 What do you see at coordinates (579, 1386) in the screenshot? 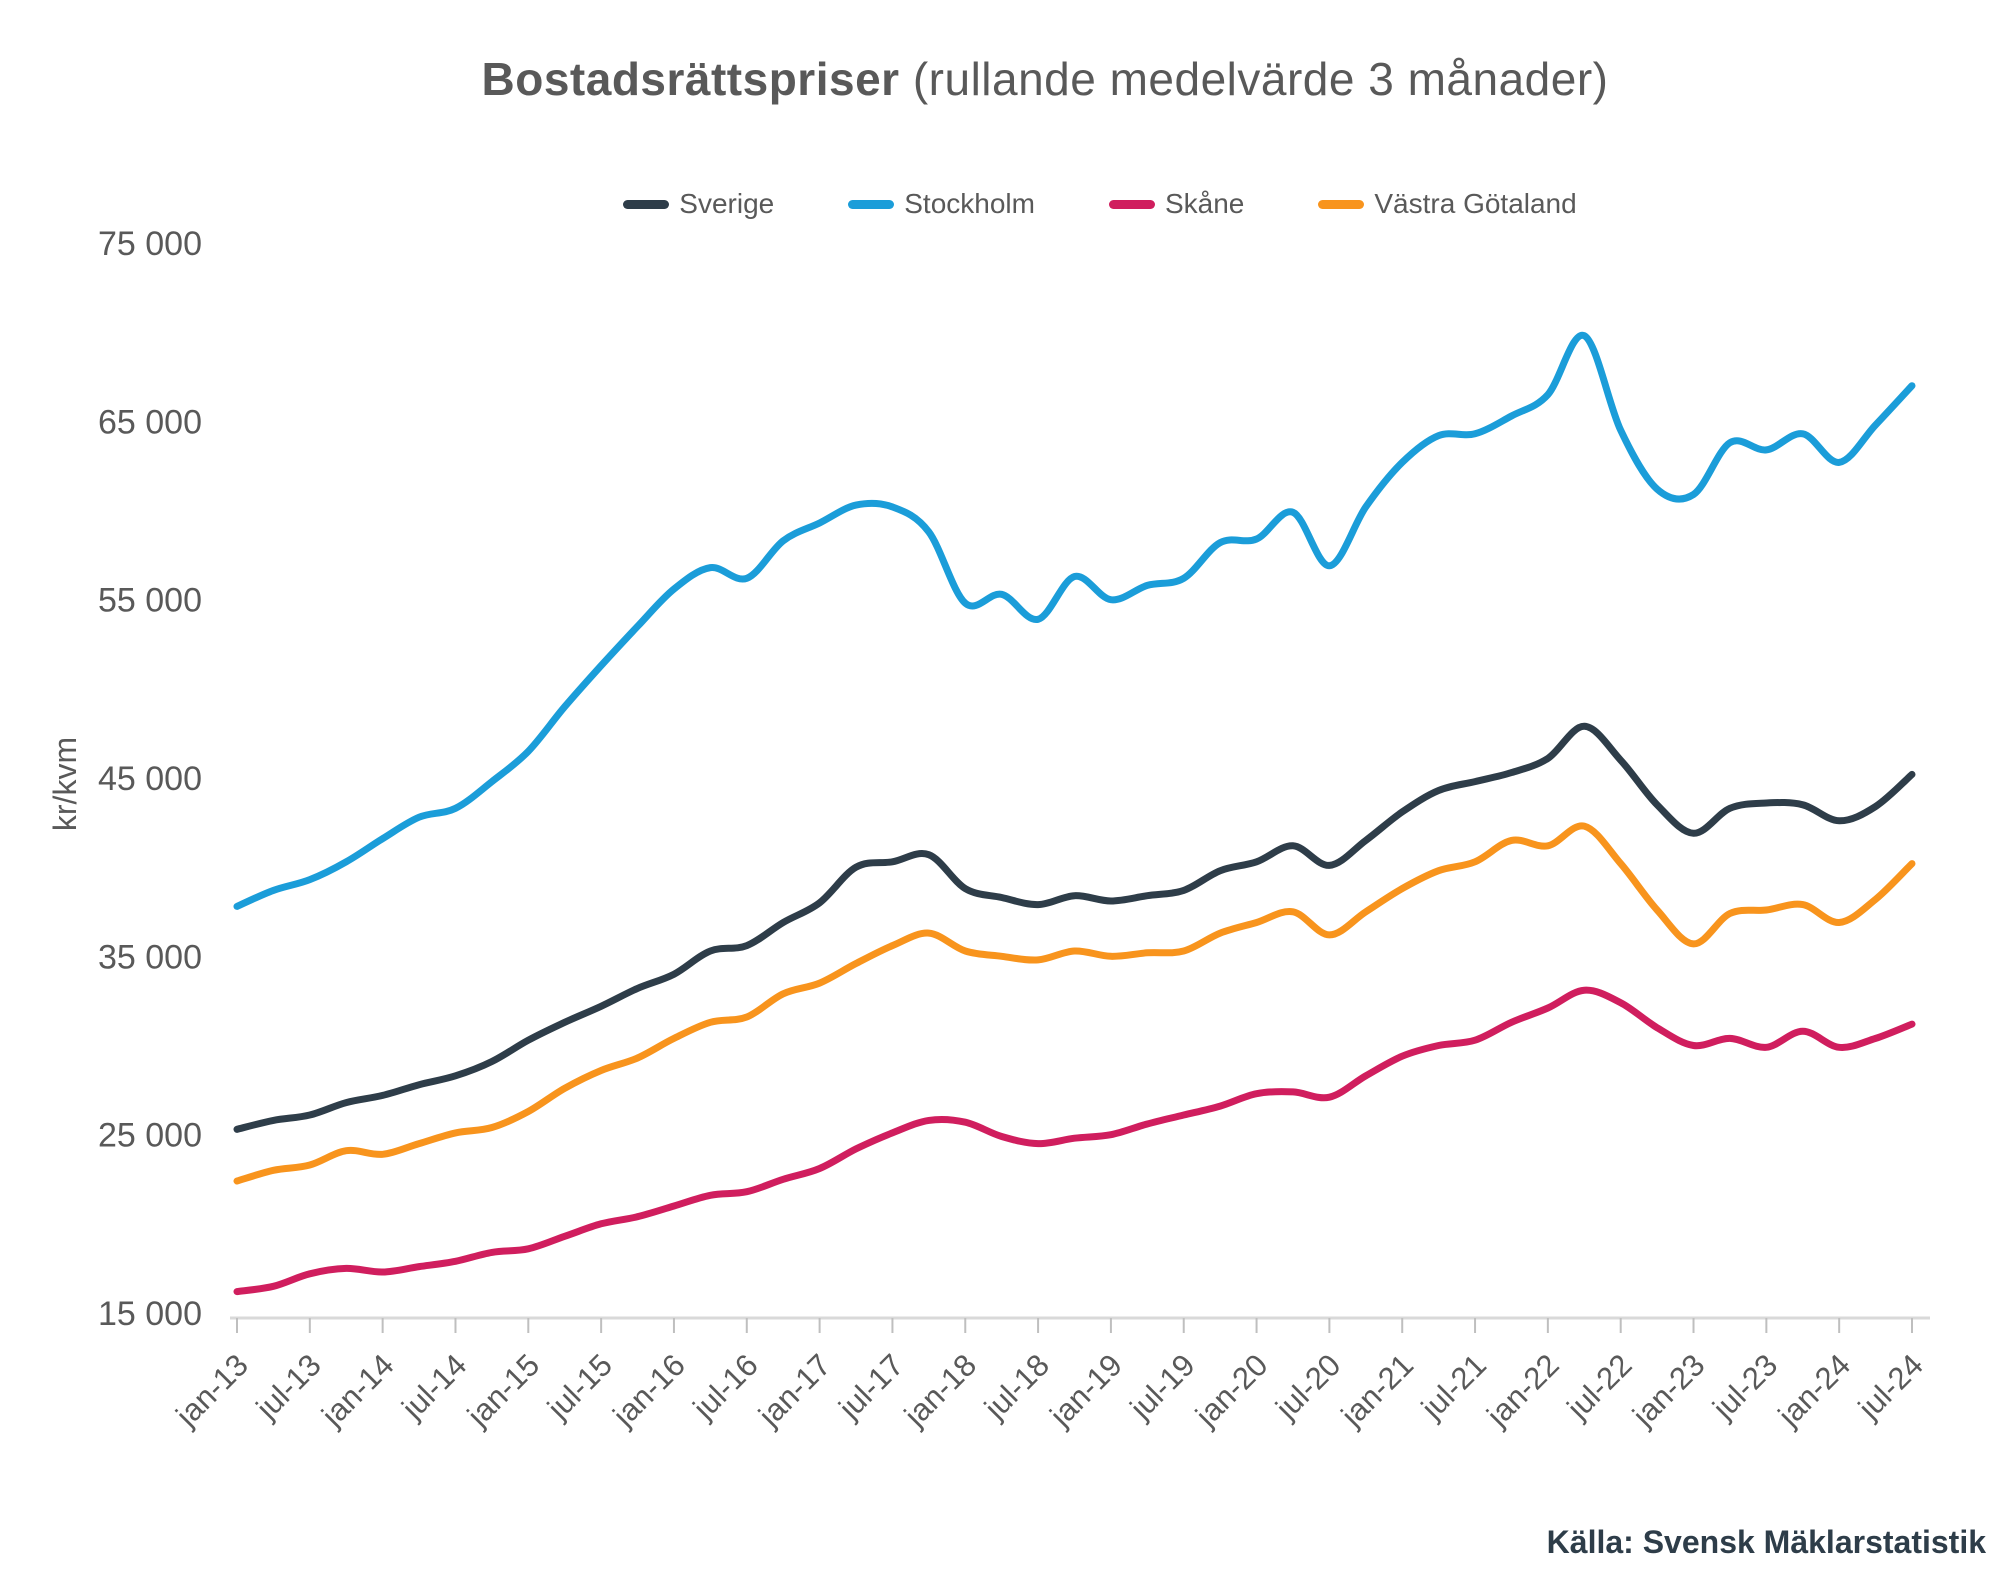
I see `x-tick-label: jul-15` at bounding box center [579, 1386].